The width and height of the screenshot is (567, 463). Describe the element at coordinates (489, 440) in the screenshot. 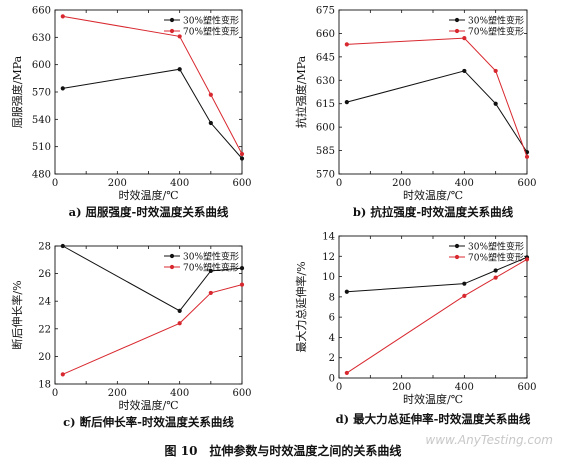

I see `watermark: www.AnyTesting.com` at that location.